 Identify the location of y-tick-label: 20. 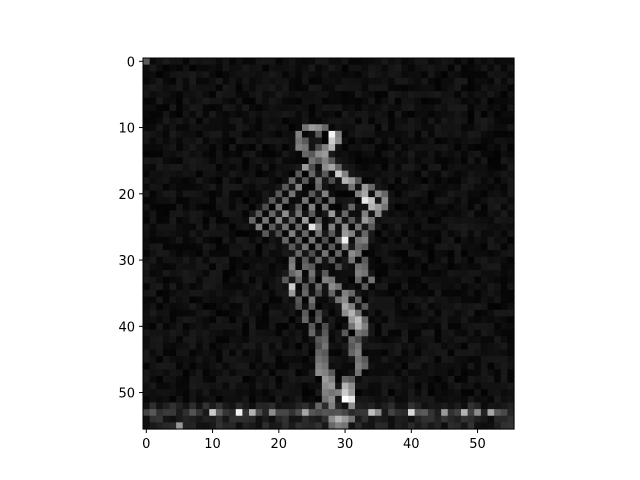
(126, 195).